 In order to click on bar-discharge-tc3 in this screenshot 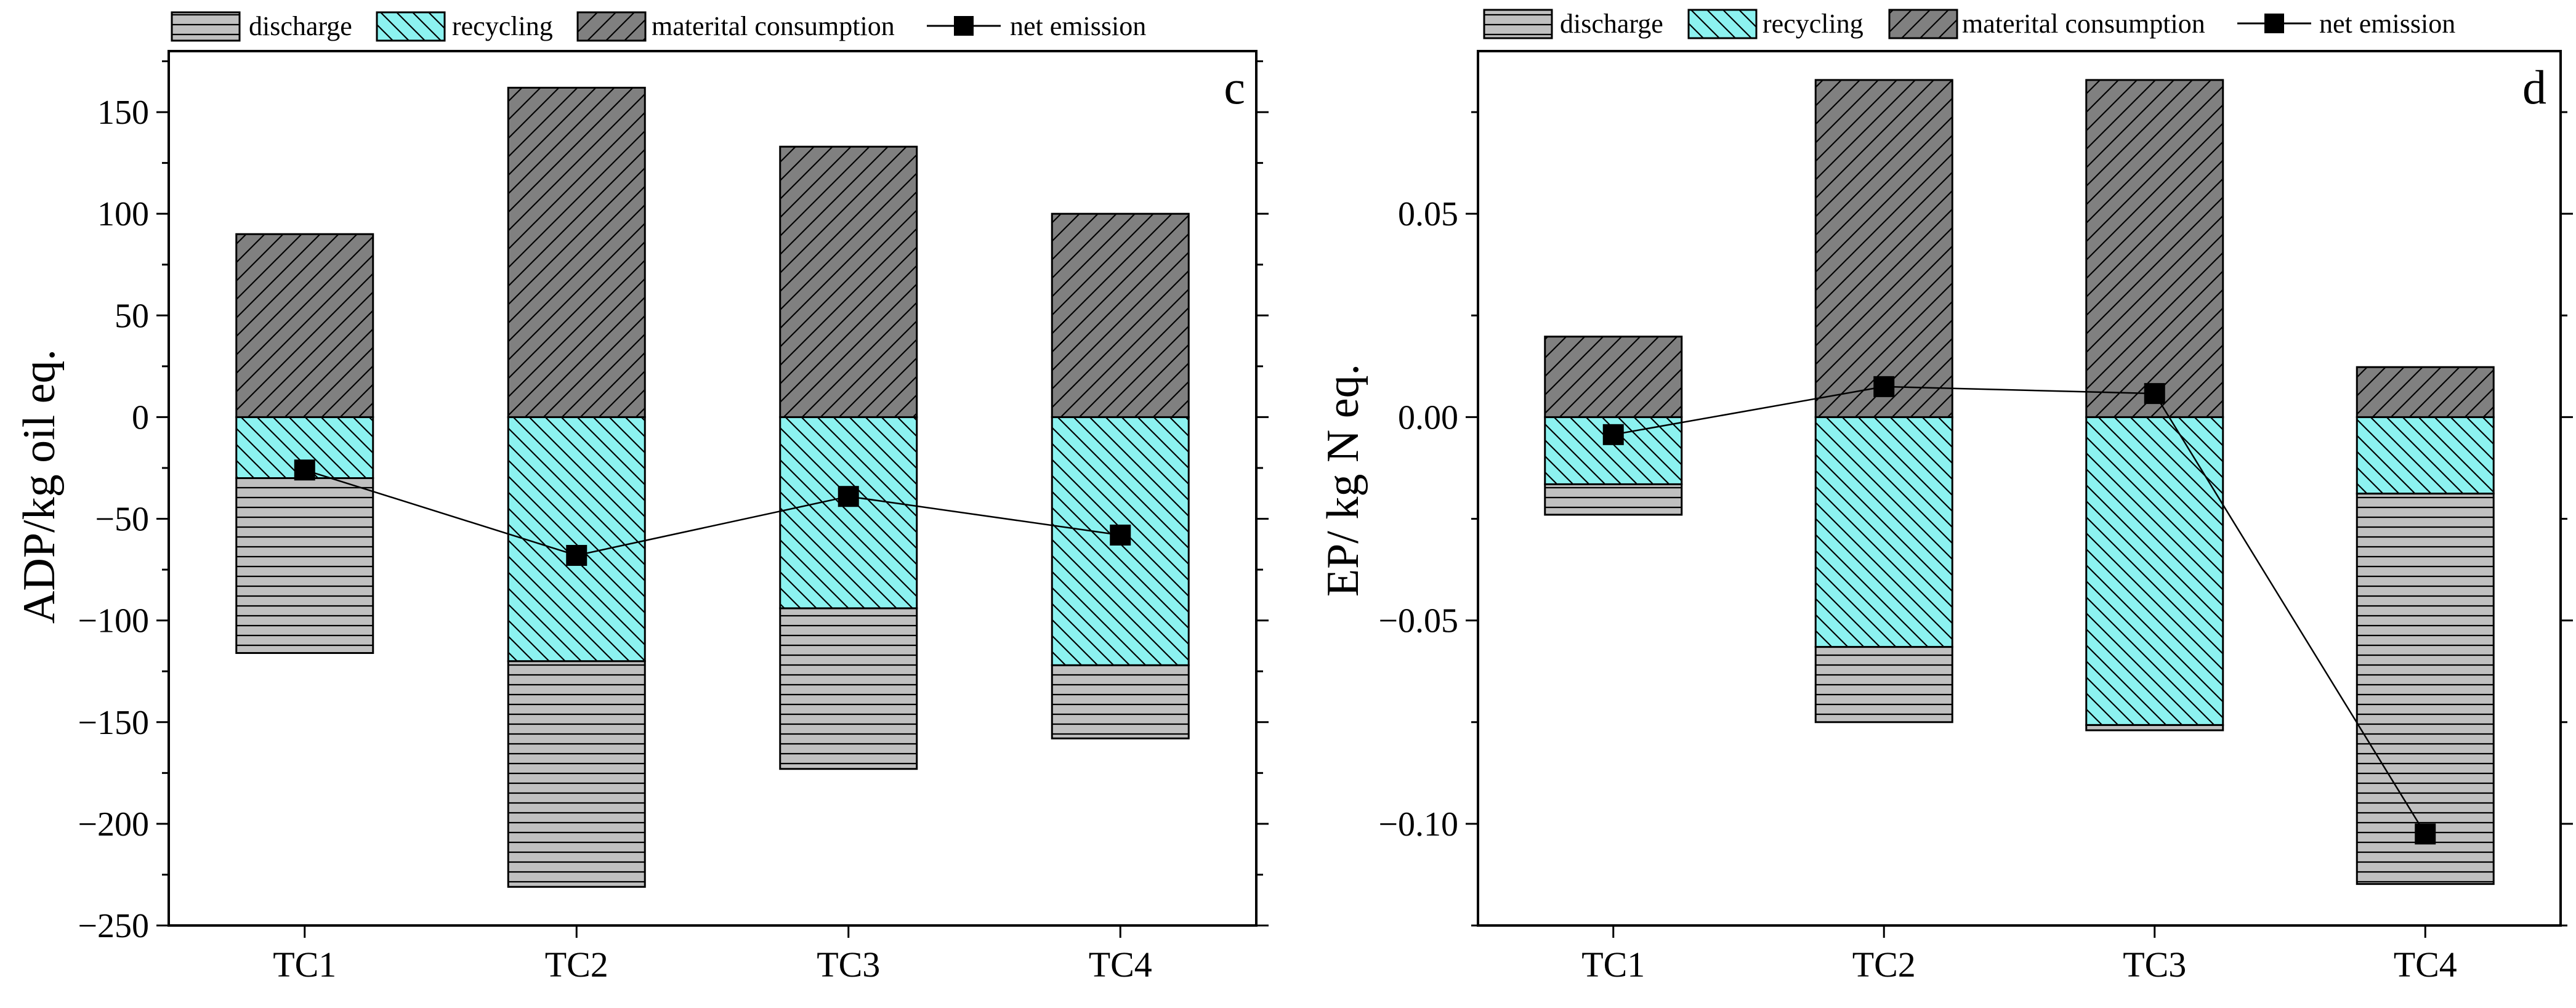, I will do `click(848, 688)`.